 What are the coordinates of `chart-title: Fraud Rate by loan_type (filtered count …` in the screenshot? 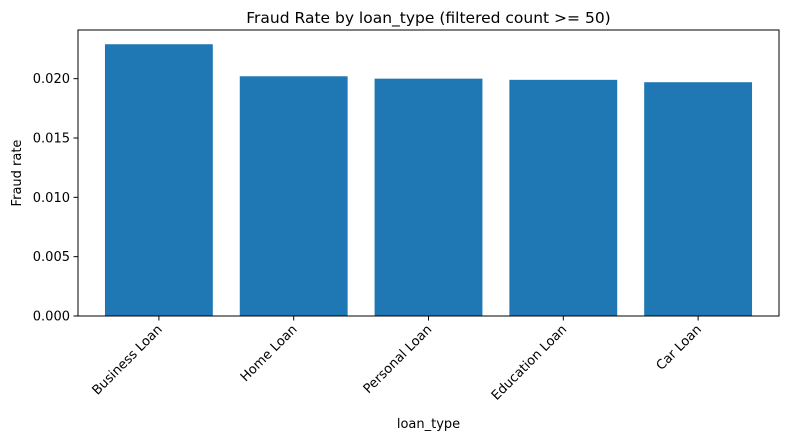 It's located at (428, 18).